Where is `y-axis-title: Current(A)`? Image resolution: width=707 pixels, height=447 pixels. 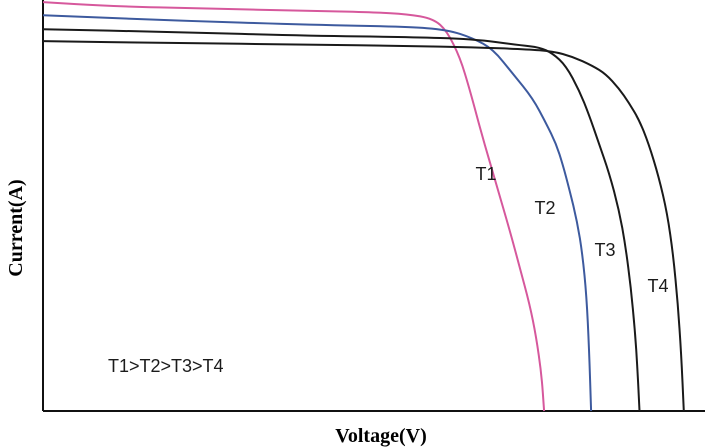 y-axis-title: Current(A) is located at coordinates (16, 227).